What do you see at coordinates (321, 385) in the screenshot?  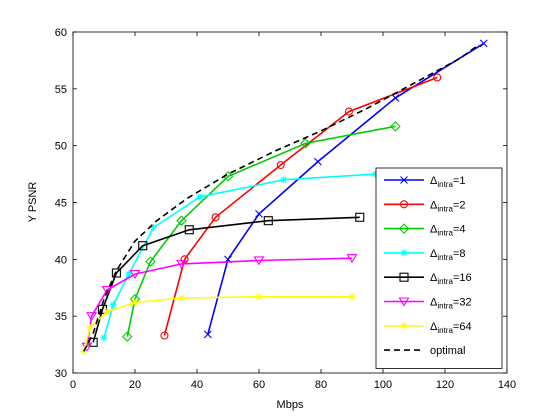 I see `x-tick-label: 80` at bounding box center [321, 385].